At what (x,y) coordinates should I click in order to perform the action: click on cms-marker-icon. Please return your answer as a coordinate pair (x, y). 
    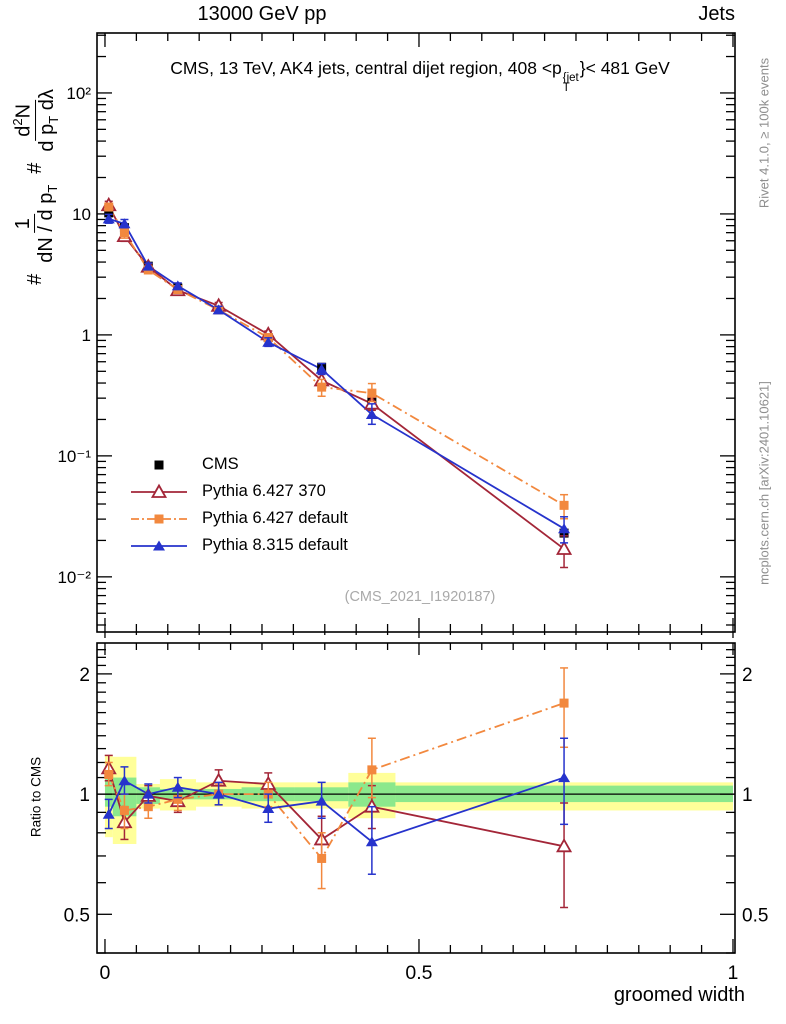
    Looking at the image, I should click on (159, 464).